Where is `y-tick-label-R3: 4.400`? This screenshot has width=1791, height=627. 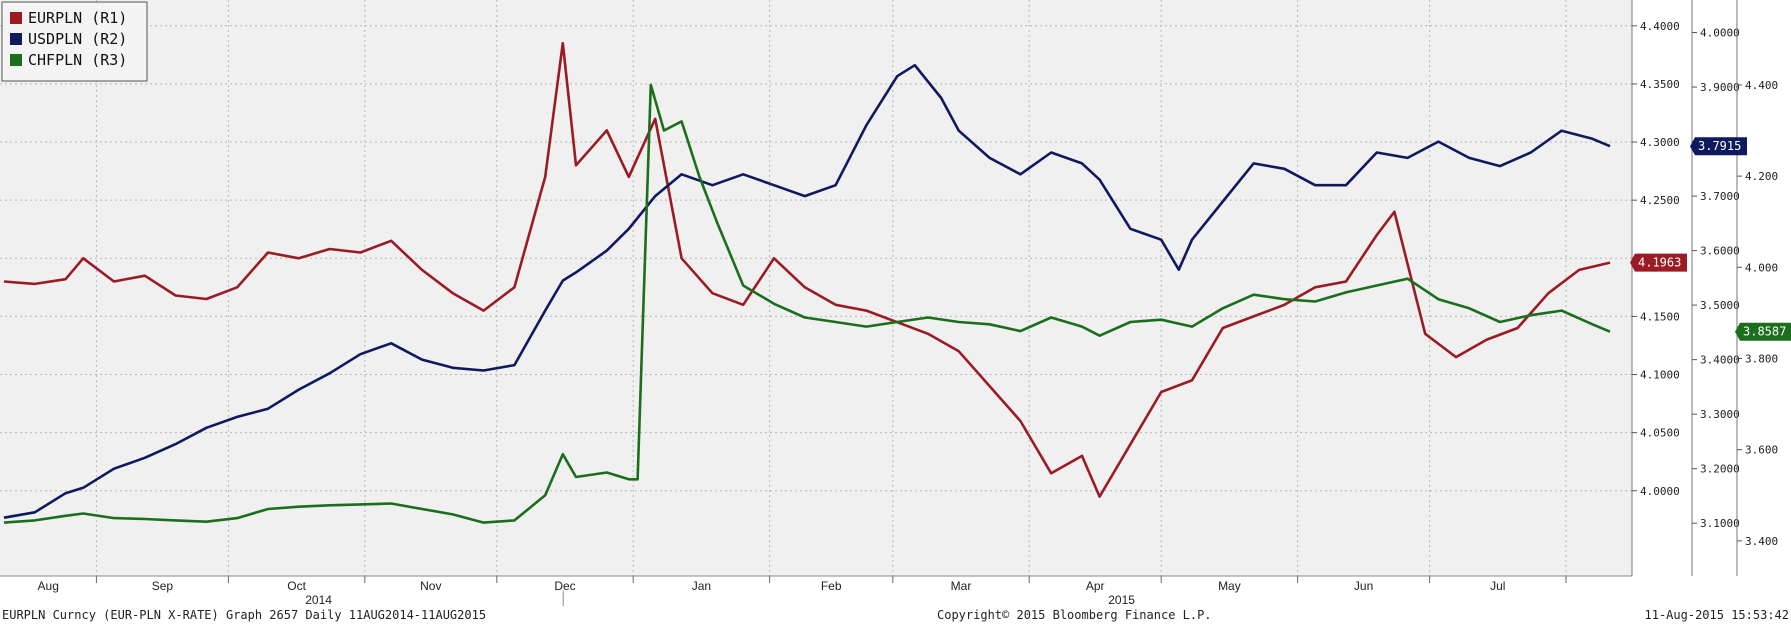
y-tick-label-R3: 4.400 is located at coordinates (1761, 85).